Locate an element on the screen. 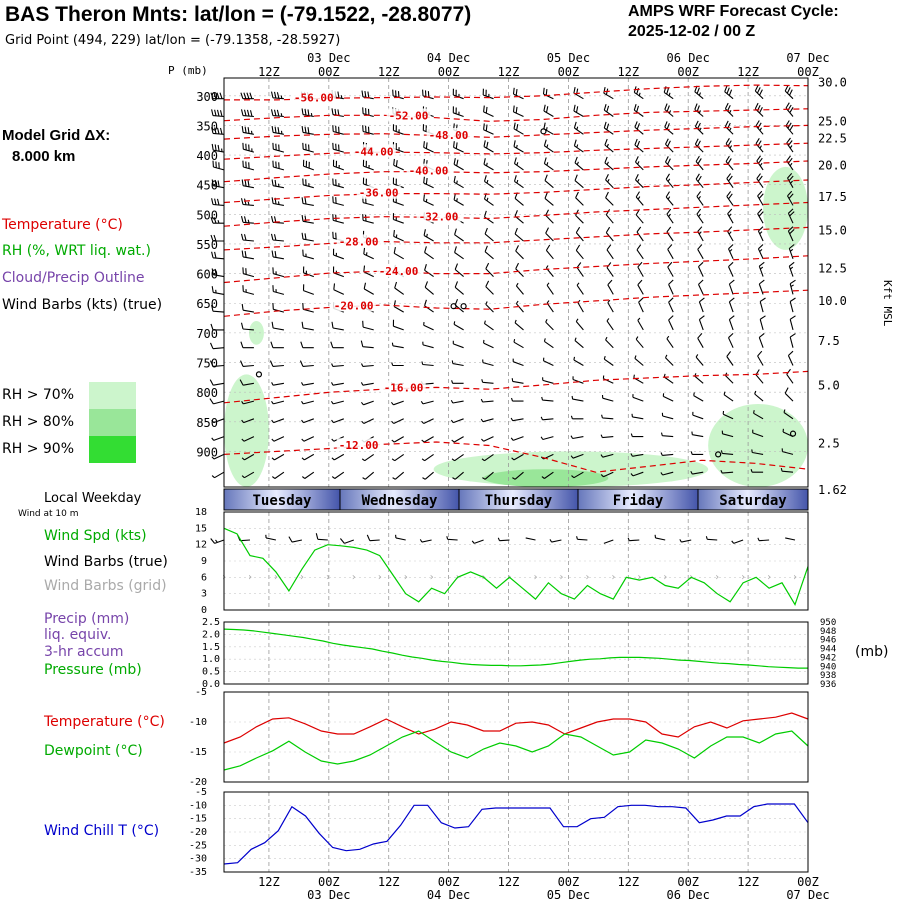 Image resolution: width=900 pixels, height=900 pixels. rh-80-swatch is located at coordinates (112, 422).